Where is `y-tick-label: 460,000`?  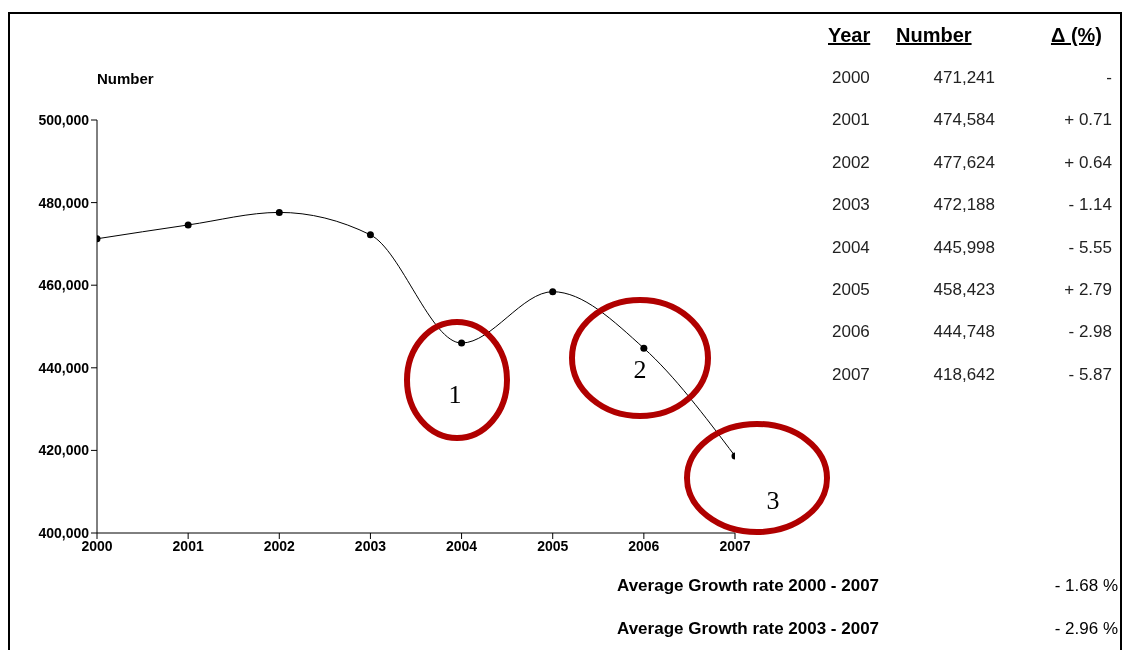 y-tick-label: 460,000 is located at coordinates (64, 285).